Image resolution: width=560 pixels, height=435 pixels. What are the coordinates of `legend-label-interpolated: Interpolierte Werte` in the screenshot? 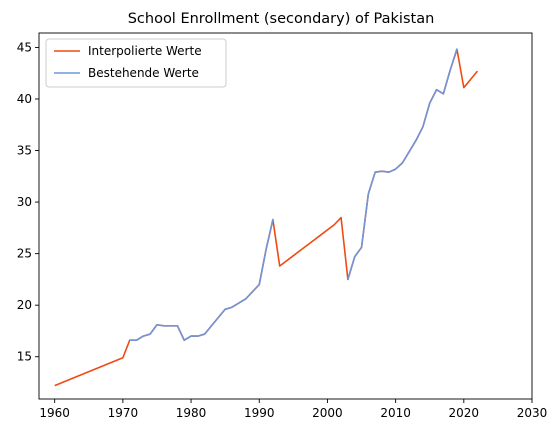 It's located at (145, 51).